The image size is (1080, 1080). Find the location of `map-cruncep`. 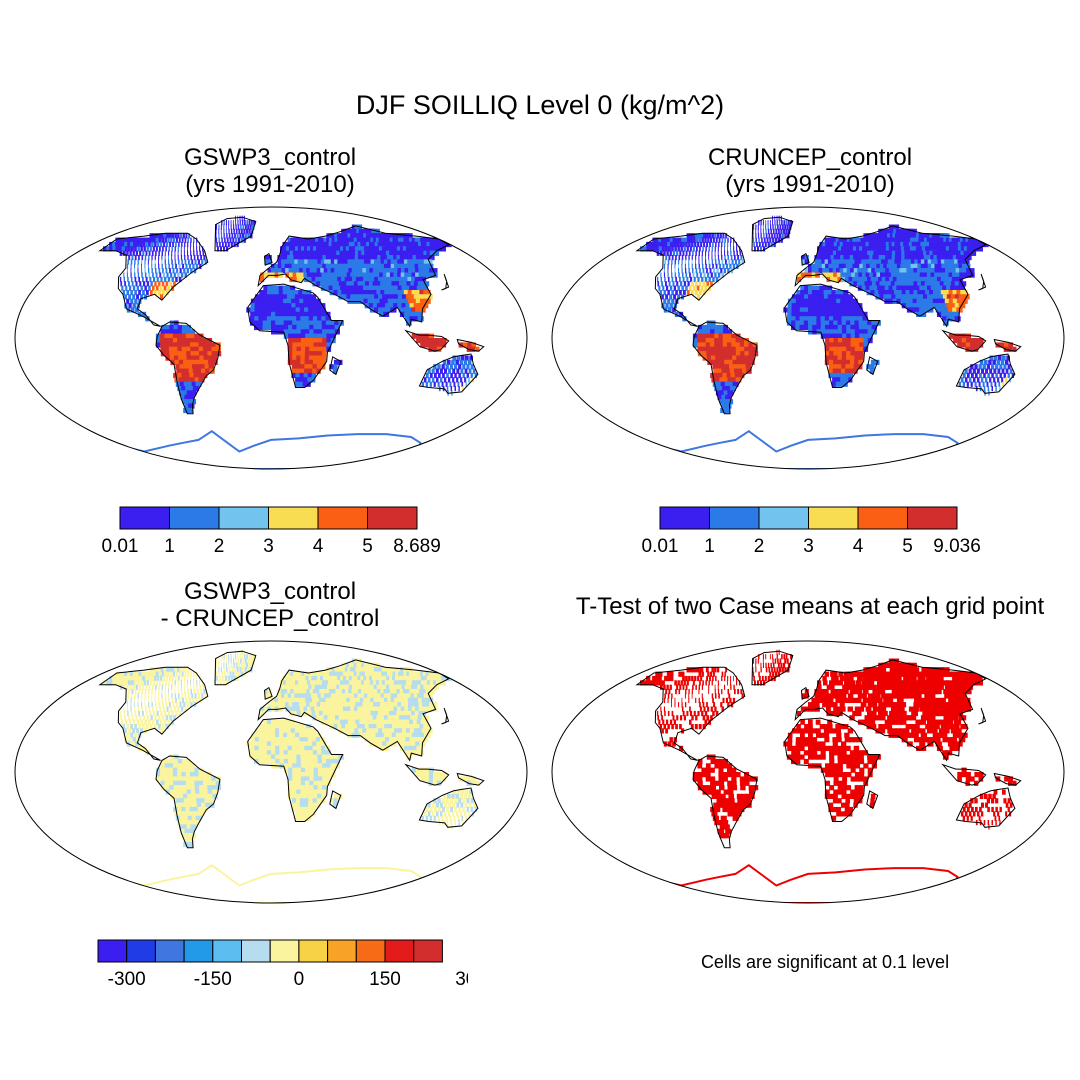

map-cruncep is located at coordinates (808, 338).